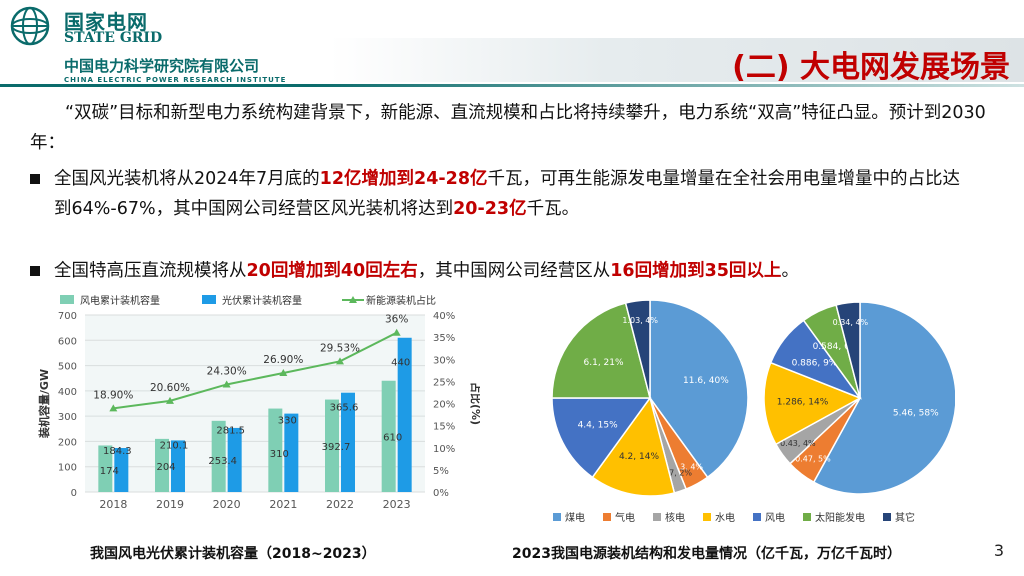 The width and height of the screenshot is (1024, 576). What do you see at coordinates (775, 517) in the screenshot?
I see `legend-label: 风电` at bounding box center [775, 517].